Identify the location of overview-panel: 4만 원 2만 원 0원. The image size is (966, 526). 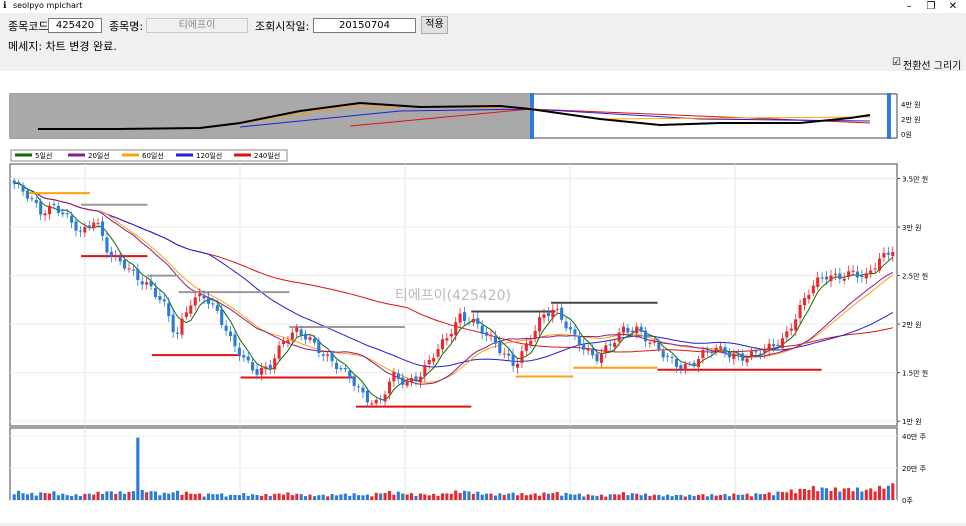
(465, 116).